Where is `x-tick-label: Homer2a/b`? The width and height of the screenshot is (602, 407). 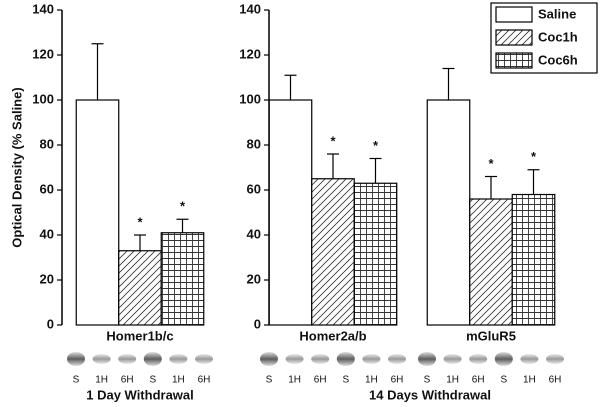
x-tick-label: Homer2a/b is located at coordinates (332, 335).